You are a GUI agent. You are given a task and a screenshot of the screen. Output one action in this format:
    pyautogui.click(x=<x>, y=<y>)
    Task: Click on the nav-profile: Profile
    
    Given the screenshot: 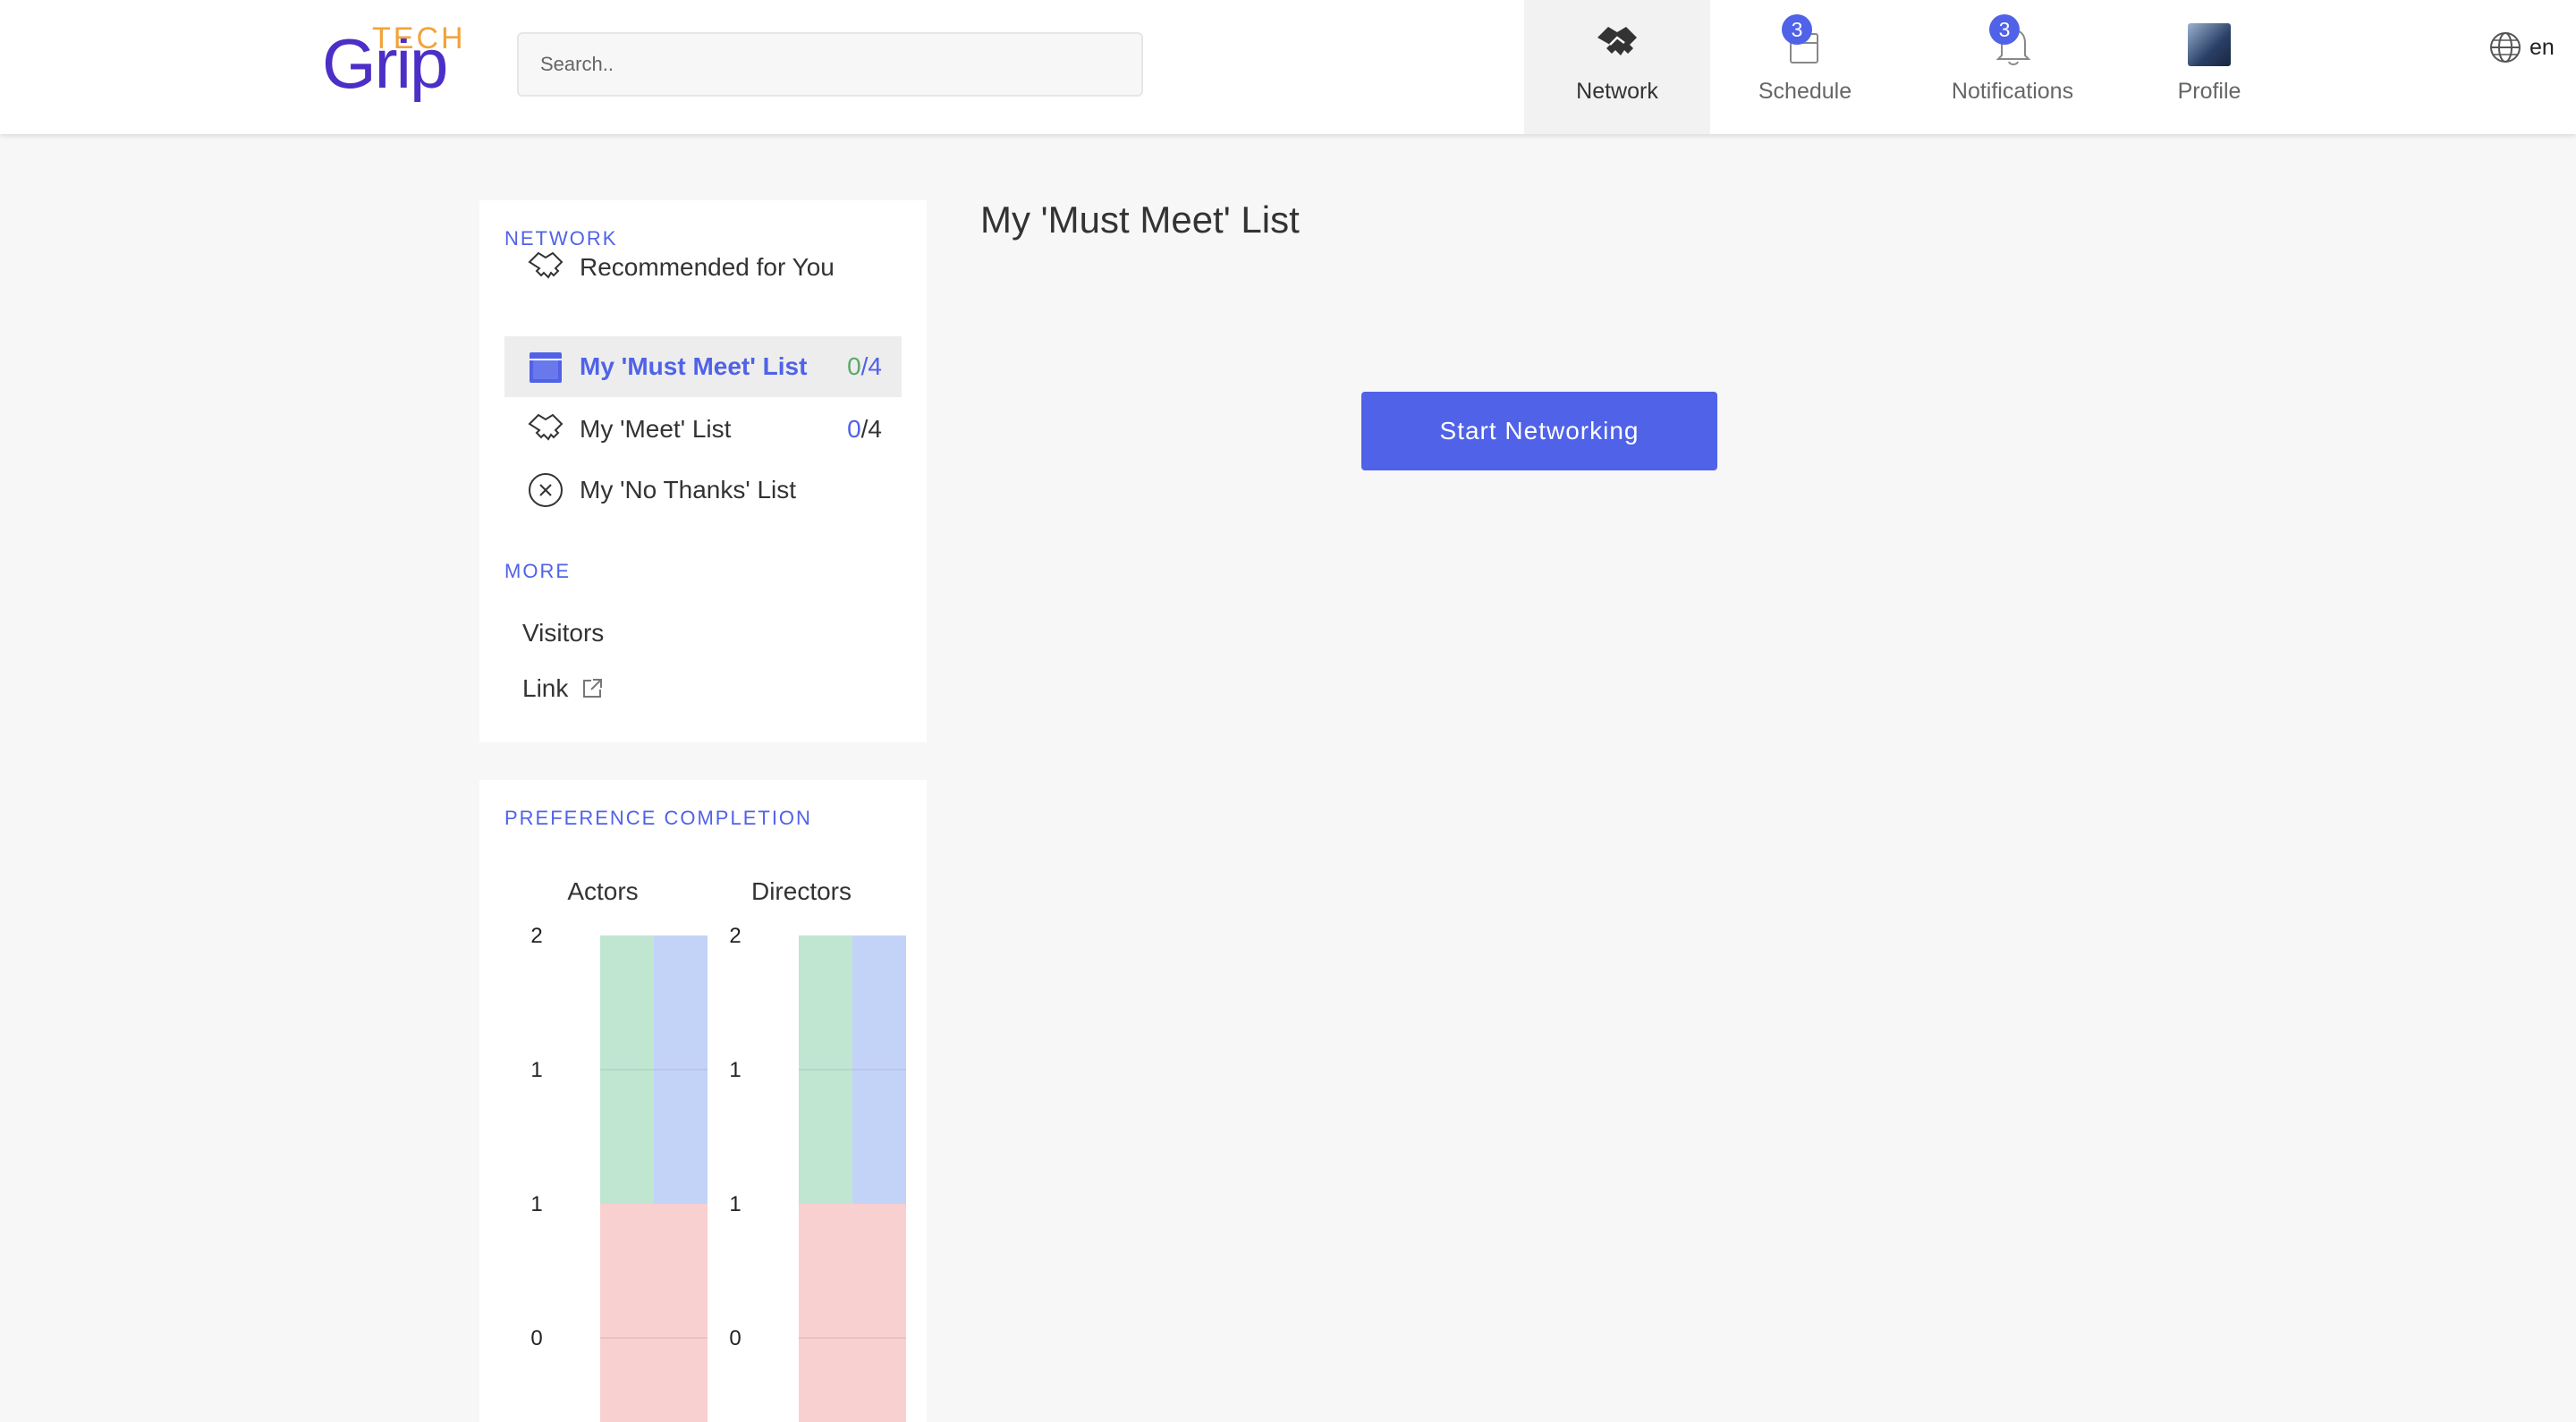 What is the action you would take?
    pyautogui.click(x=2209, y=67)
    